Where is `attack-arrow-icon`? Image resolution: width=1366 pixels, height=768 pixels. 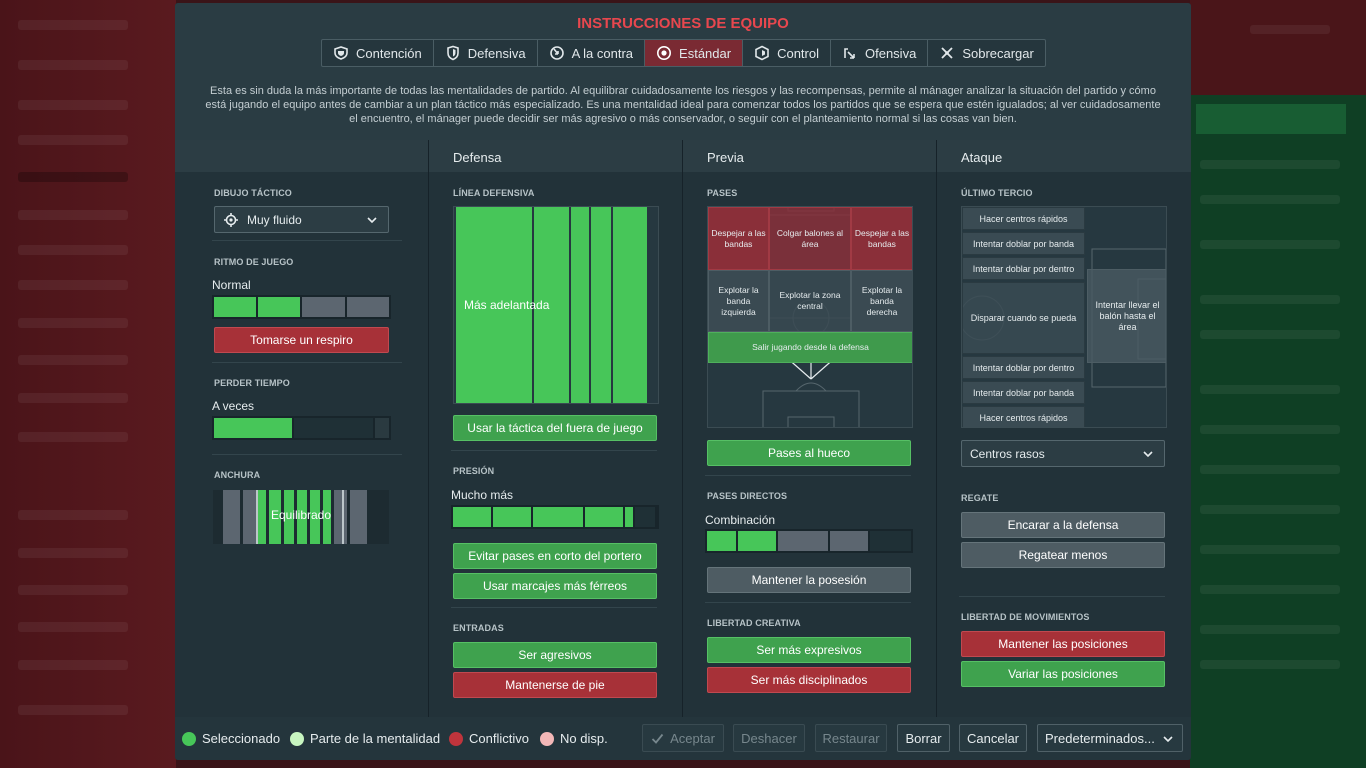
attack-arrow-icon is located at coordinates (849, 53).